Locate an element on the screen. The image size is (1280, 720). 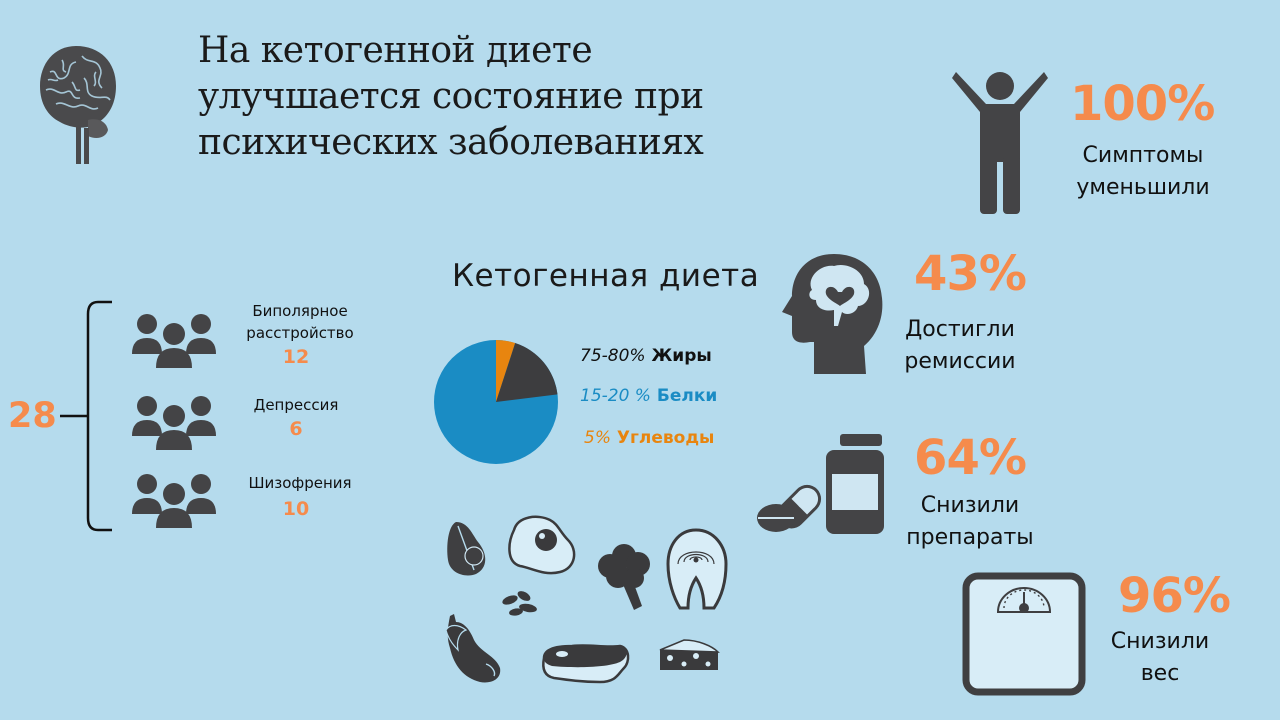
steak-icon is located at coordinates (586, 664).